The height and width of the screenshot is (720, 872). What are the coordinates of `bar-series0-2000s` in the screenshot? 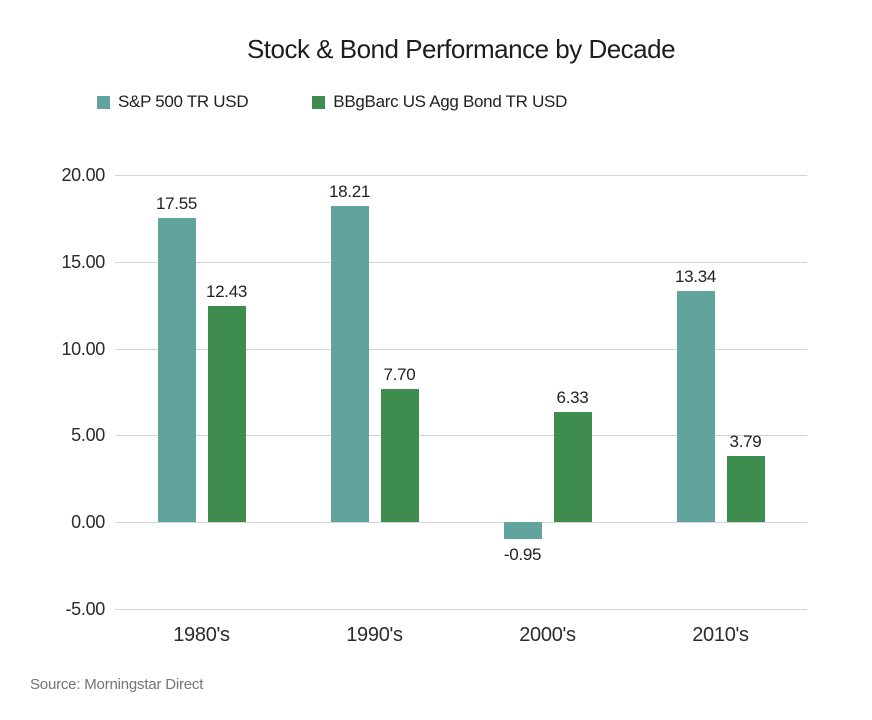 It's located at (522, 530).